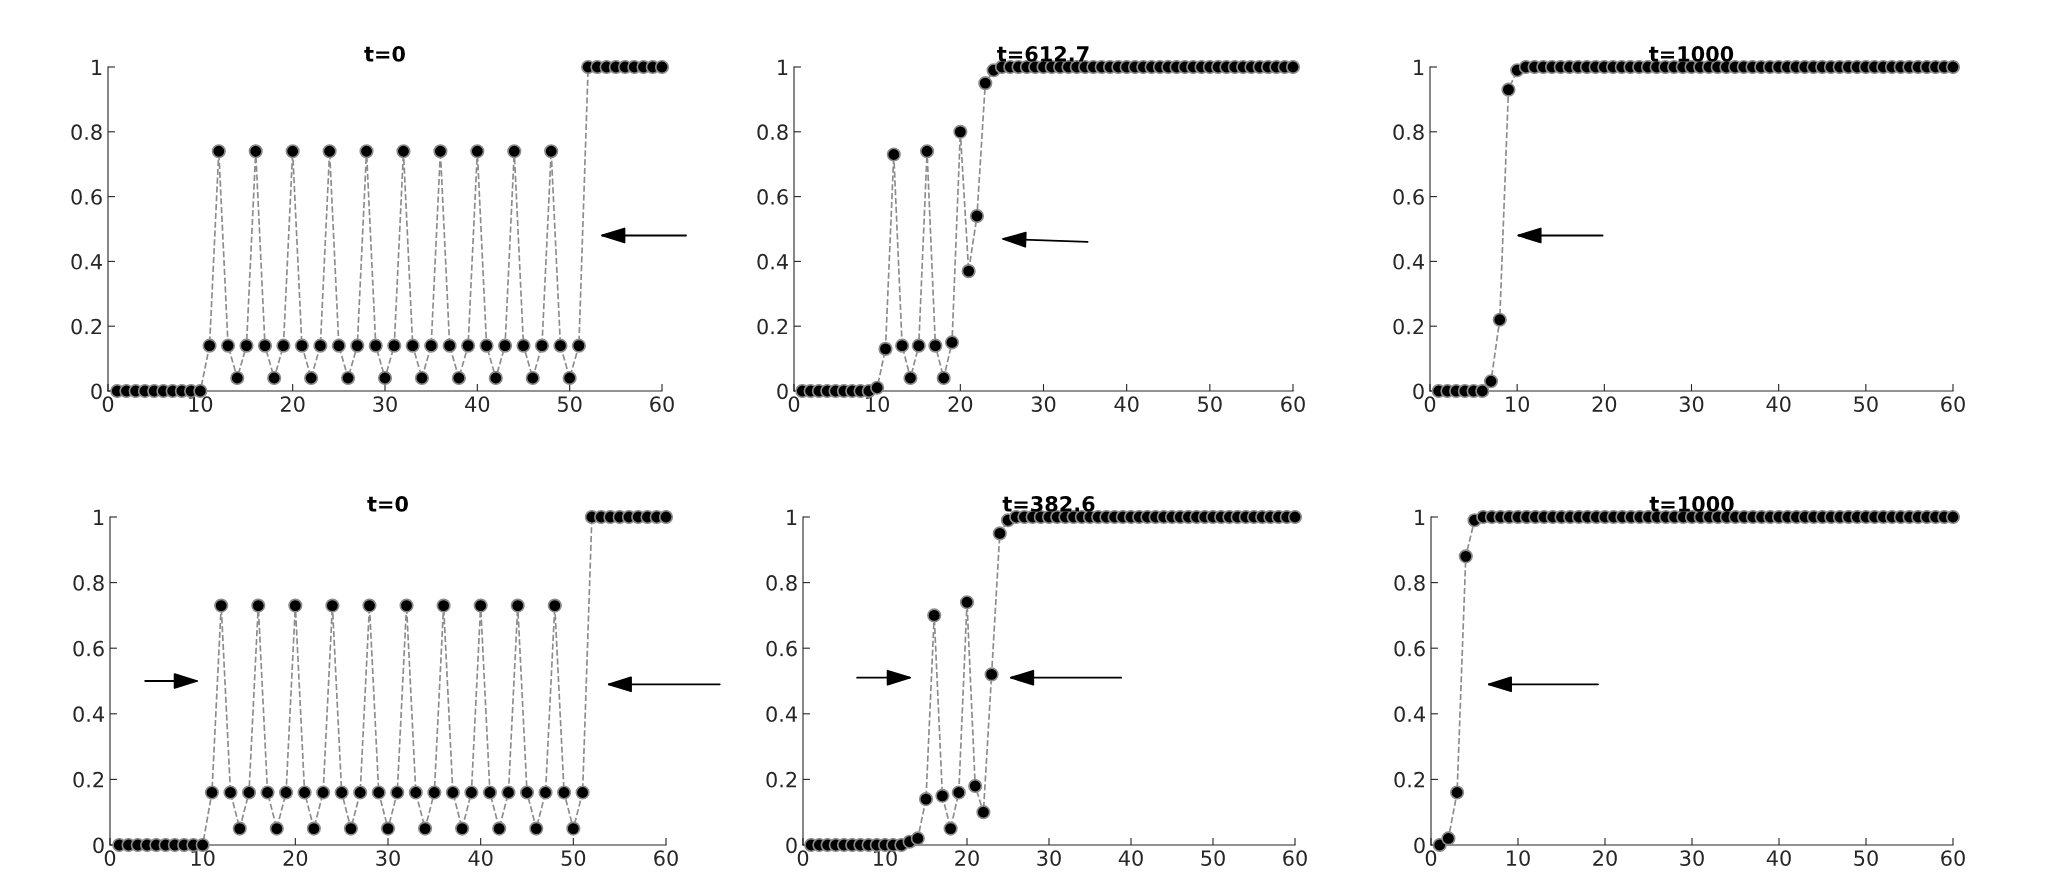  Describe the element at coordinates (1866, 858) in the screenshot. I see `x-tick-label: 50` at that location.